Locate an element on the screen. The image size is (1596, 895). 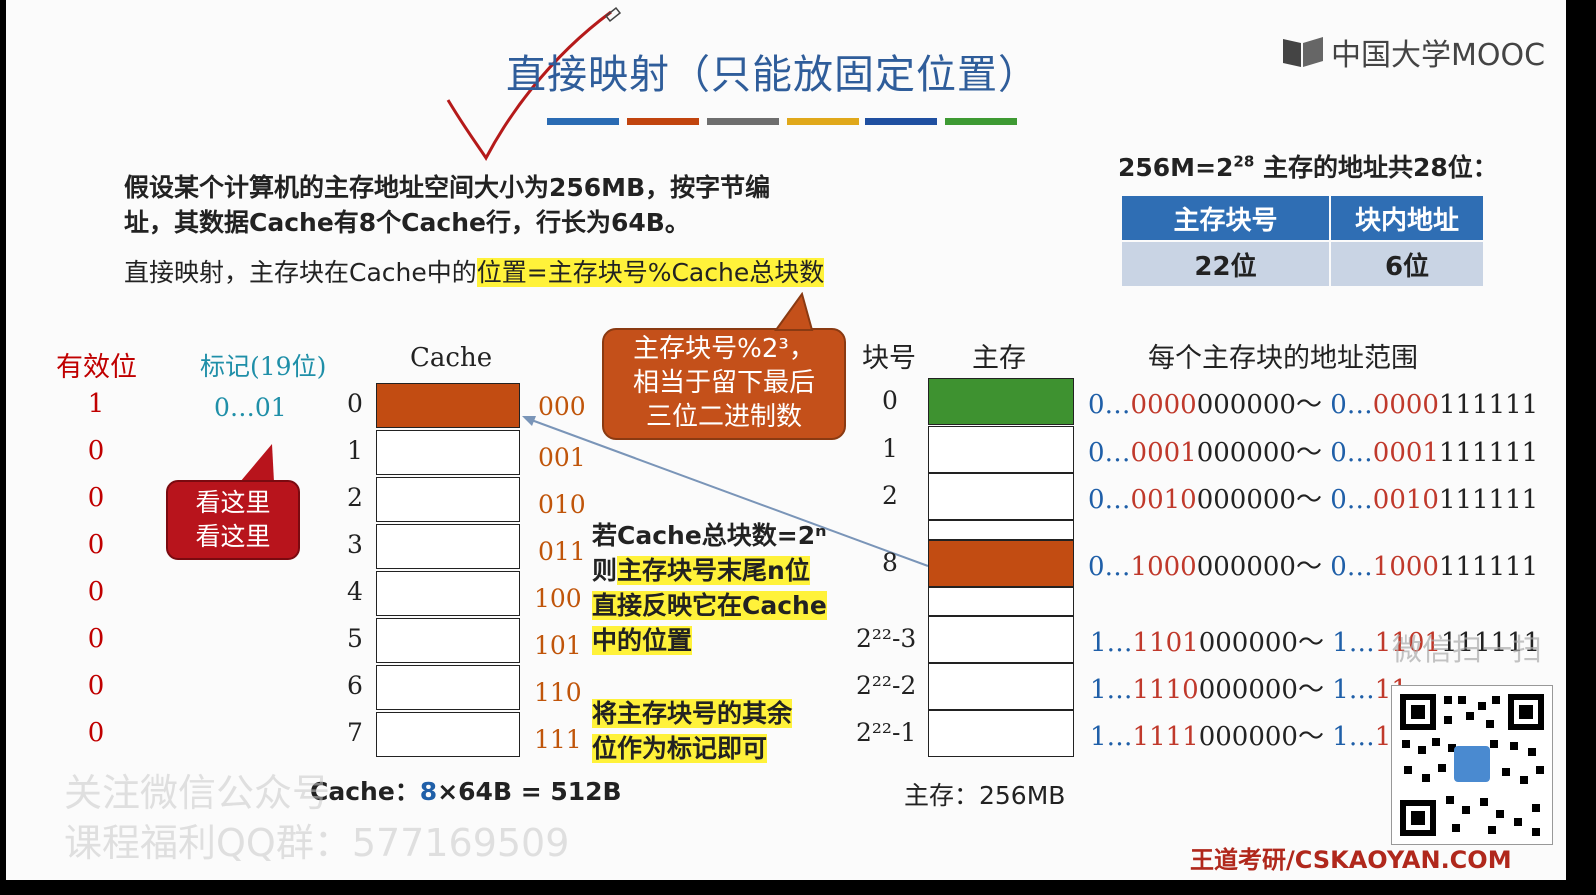
cache-line-binary: 110 is located at coordinates (558, 692).